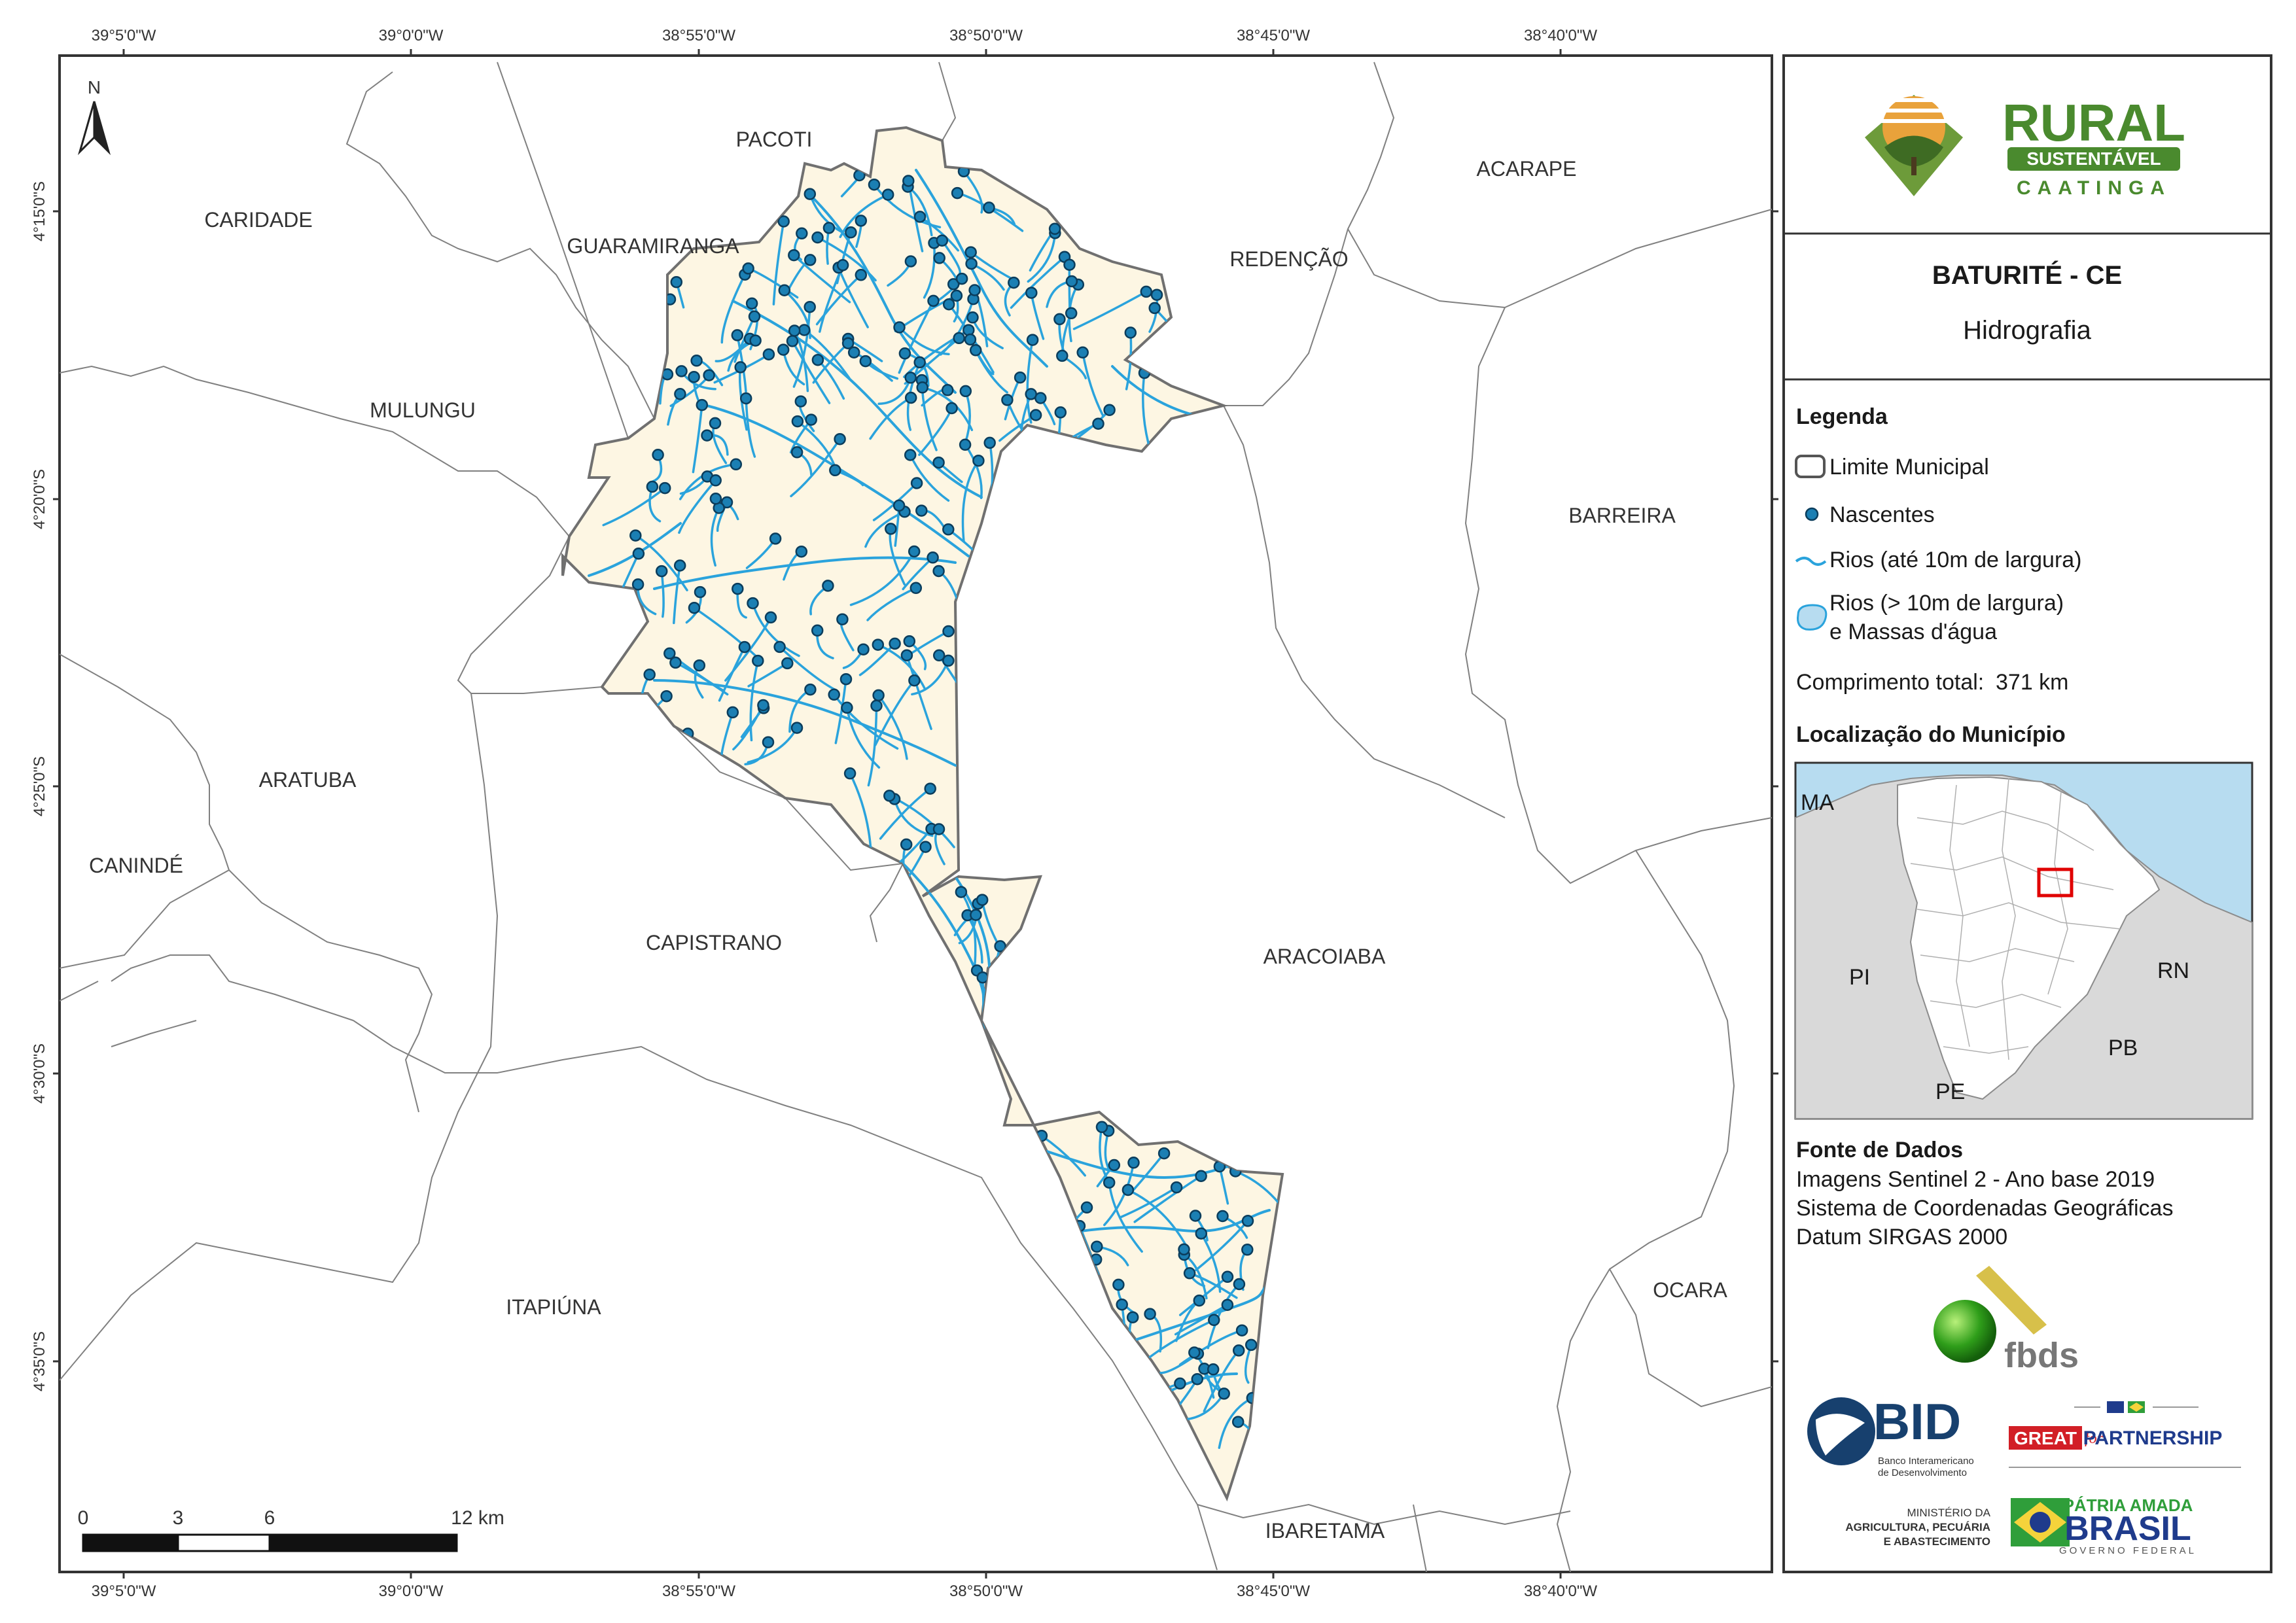 This screenshot has height=1623, width=2296. Describe the element at coordinates (1817, 803) in the screenshot. I see `locator-ma: MA` at that location.